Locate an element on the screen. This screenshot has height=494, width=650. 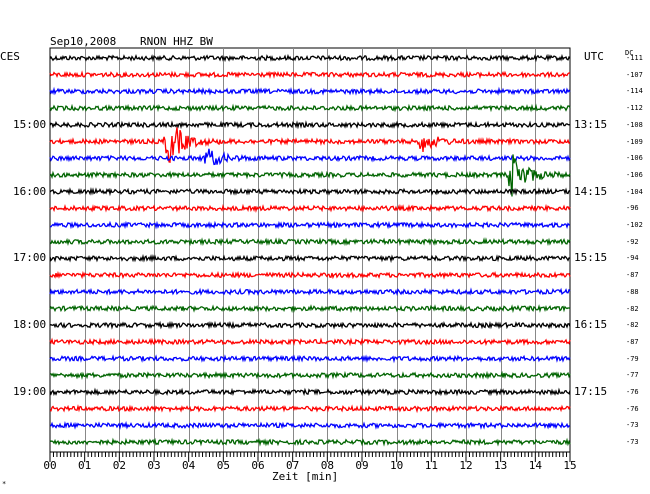
dc-offset-label: -107 is located at coordinates (634, 74).